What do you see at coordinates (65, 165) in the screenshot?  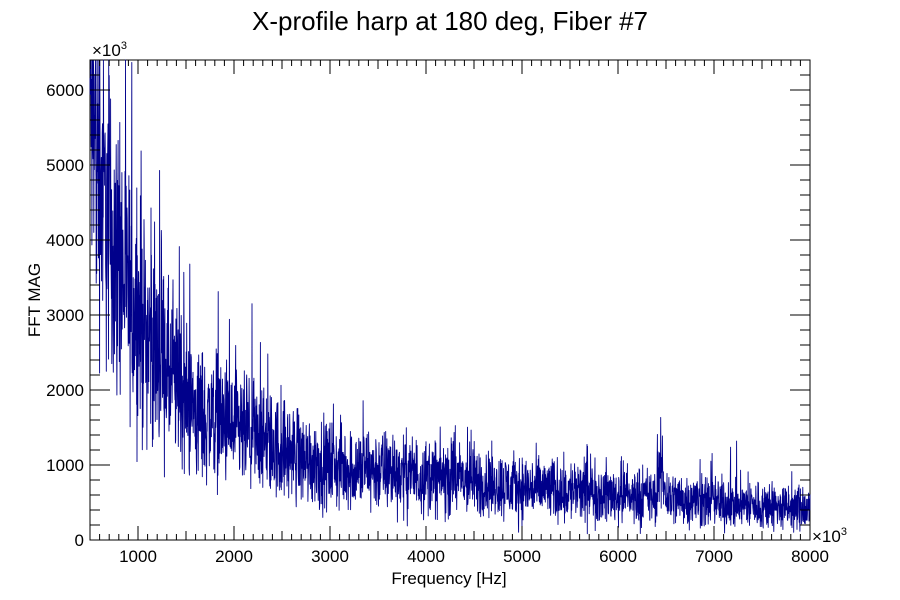 I see `y-tick-label: 5000` at bounding box center [65, 165].